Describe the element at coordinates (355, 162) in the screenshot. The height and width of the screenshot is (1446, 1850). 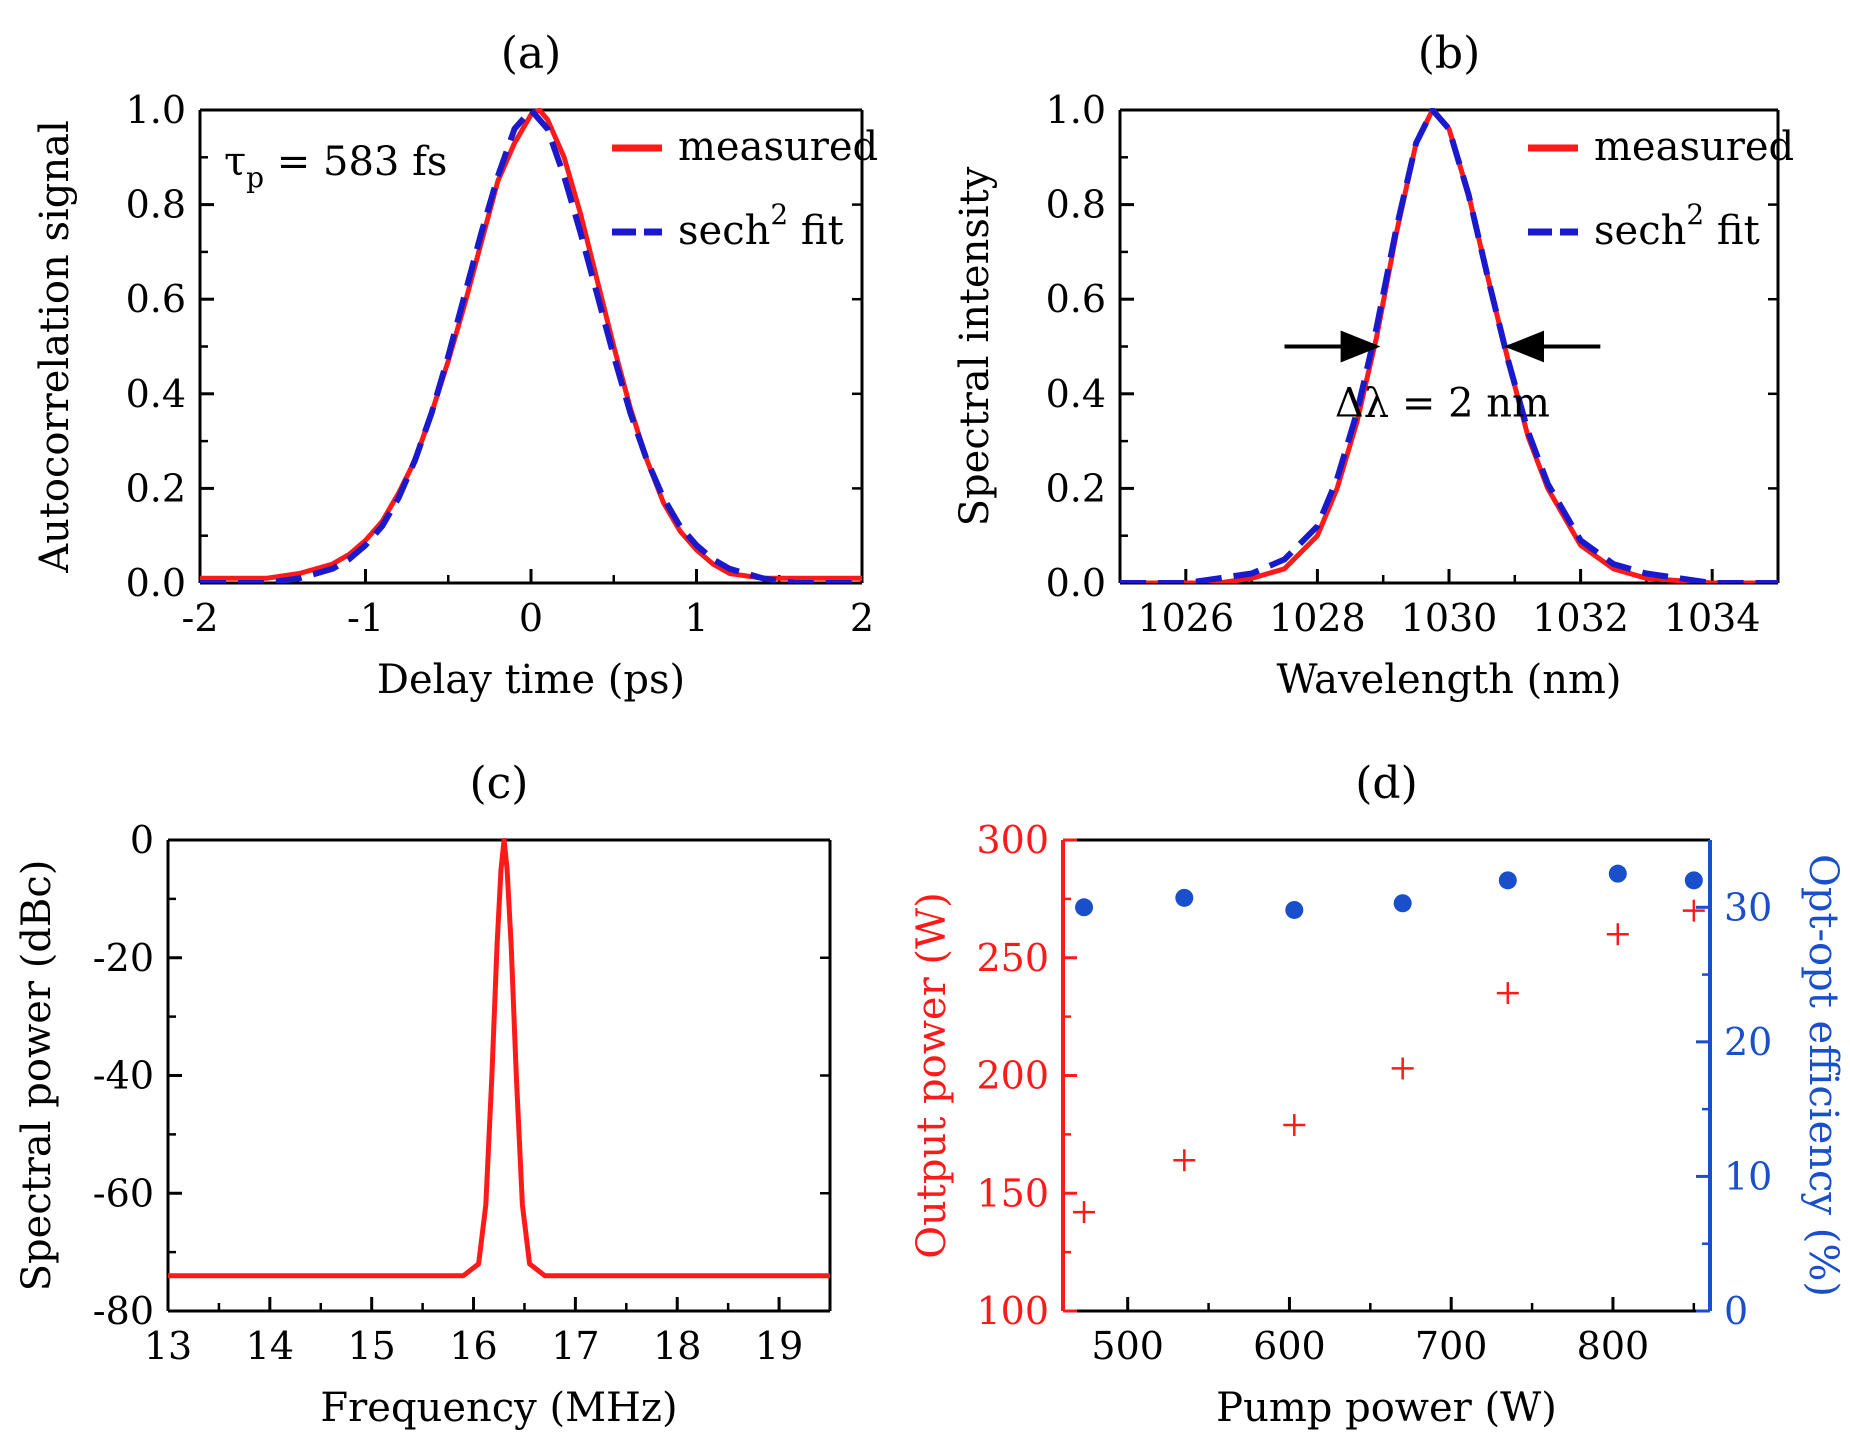
I see `annotation-text: = 583 fs` at that location.